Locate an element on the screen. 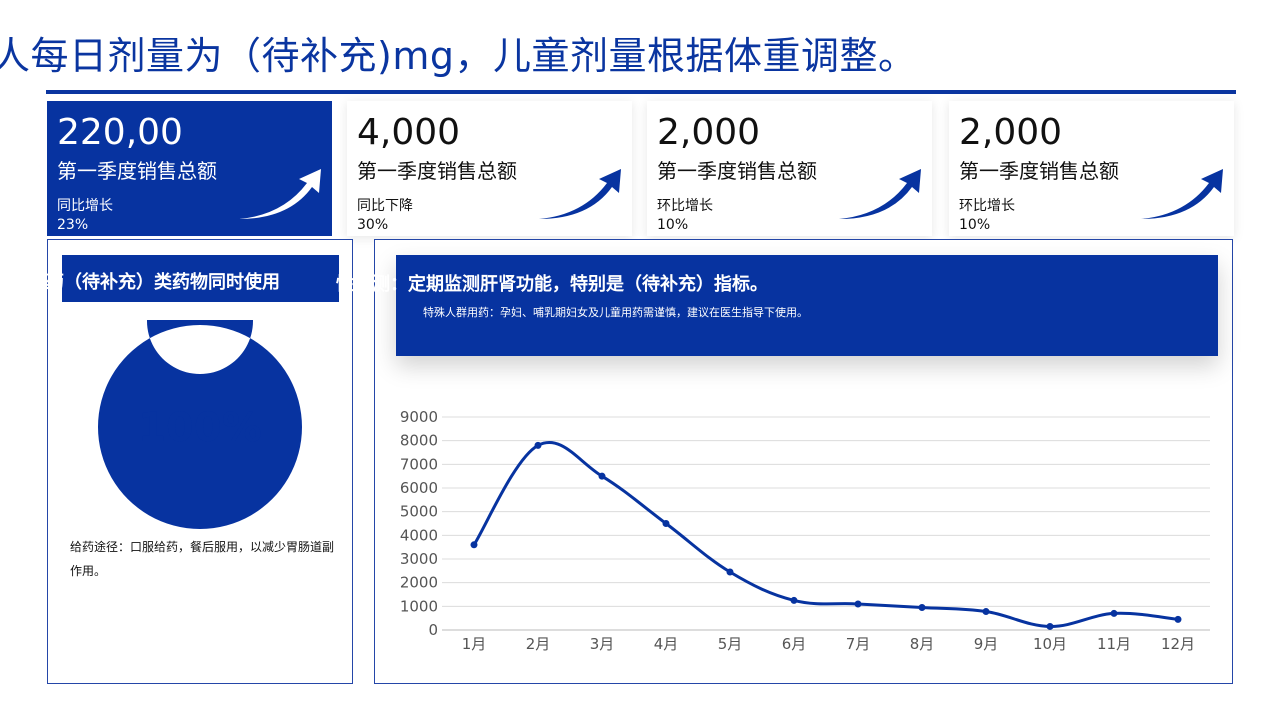  x-tick-label: 3月 is located at coordinates (602, 644).